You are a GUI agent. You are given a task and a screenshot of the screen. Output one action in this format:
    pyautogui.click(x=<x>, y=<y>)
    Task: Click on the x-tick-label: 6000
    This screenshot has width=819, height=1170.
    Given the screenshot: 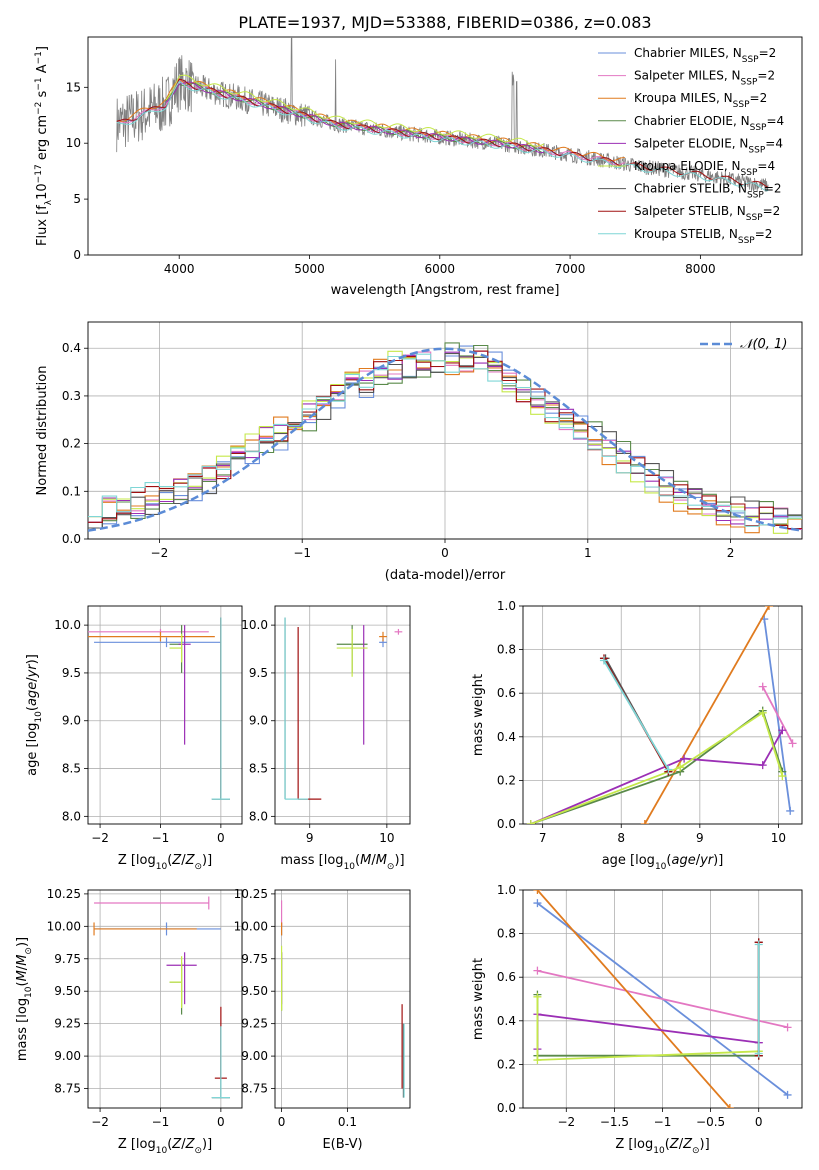 What is the action you would take?
    pyautogui.click(x=440, y=269)
    